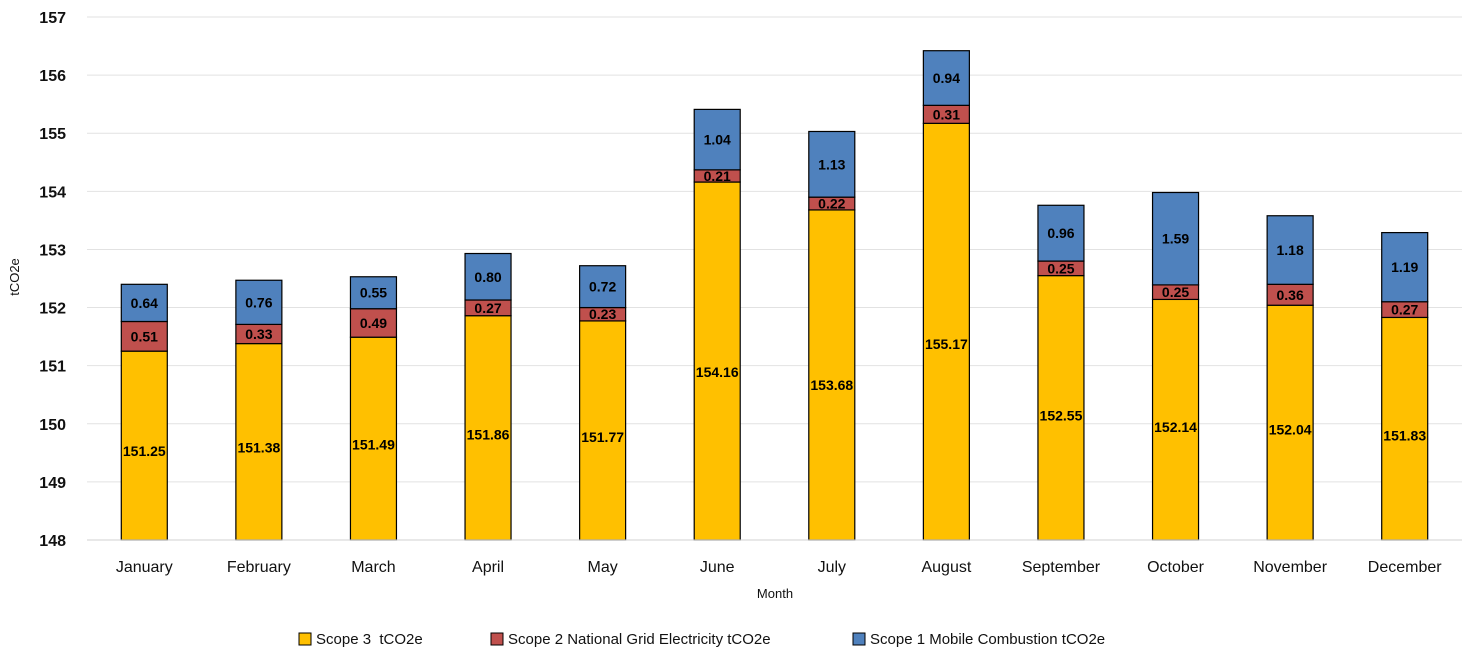 Image resolution: width=1470 pixels, height=656 pixels. Describe the element at coordinates (946, 344) in the screenshot. I see `data-label: 155.17` at that location.